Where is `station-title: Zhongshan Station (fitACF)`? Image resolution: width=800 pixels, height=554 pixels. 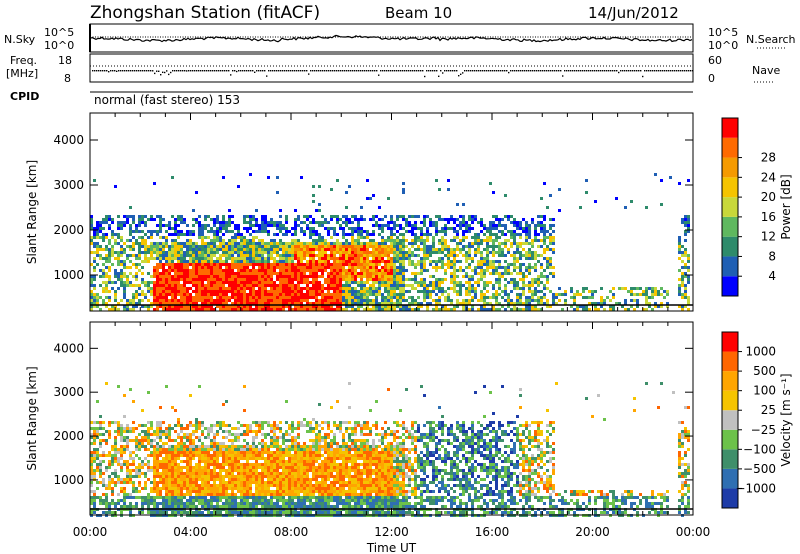
station-title: Zhongshan Station (fitACF) is located at coordinates (205, 13).